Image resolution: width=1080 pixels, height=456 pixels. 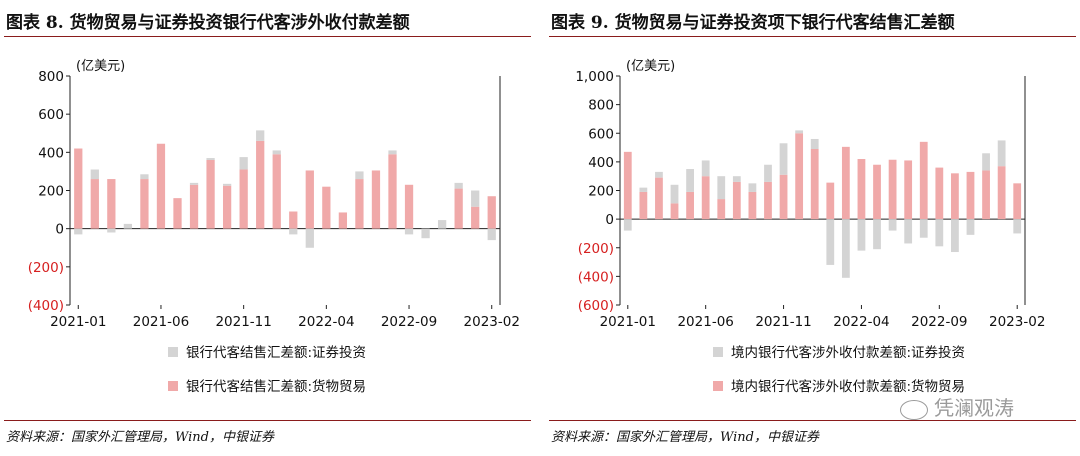 I want to click on legend-label: 境内银行代客涉外收付款差额:货物贸易, so click(x=848, y=386).